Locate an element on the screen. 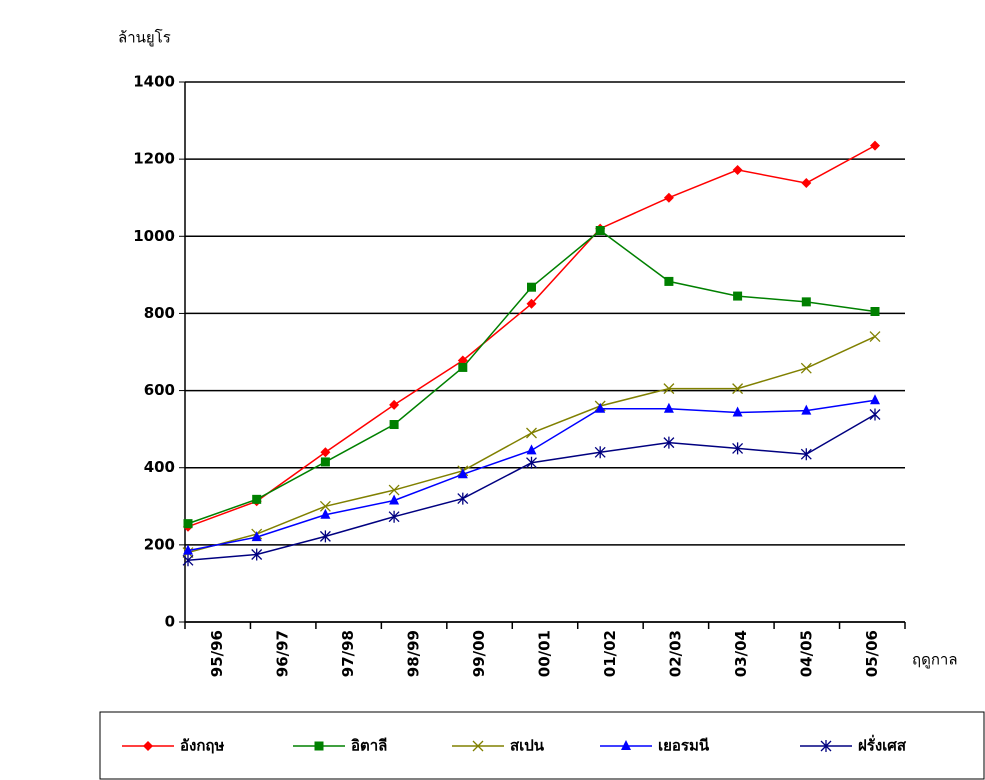 The width and height of the screenshot is (985, 780). y-tick-label: 400 is located at coordinates (159, 467).